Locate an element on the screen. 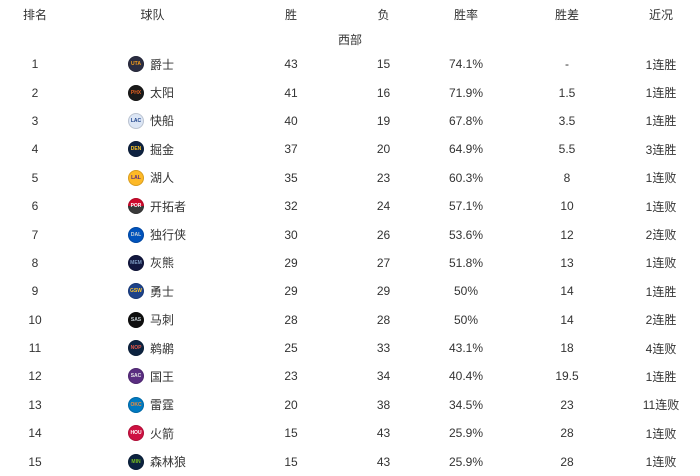 This screenshot has width=700, height=476. rank-cell: 3 is located at coordinates (35, 120).